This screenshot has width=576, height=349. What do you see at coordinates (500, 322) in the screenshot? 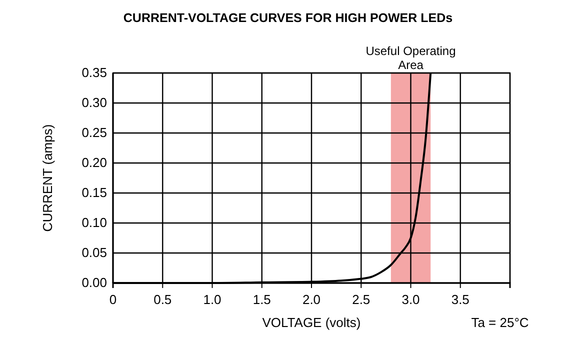
I see `text: Ta = 25°C` at bounding box center [500, 322].